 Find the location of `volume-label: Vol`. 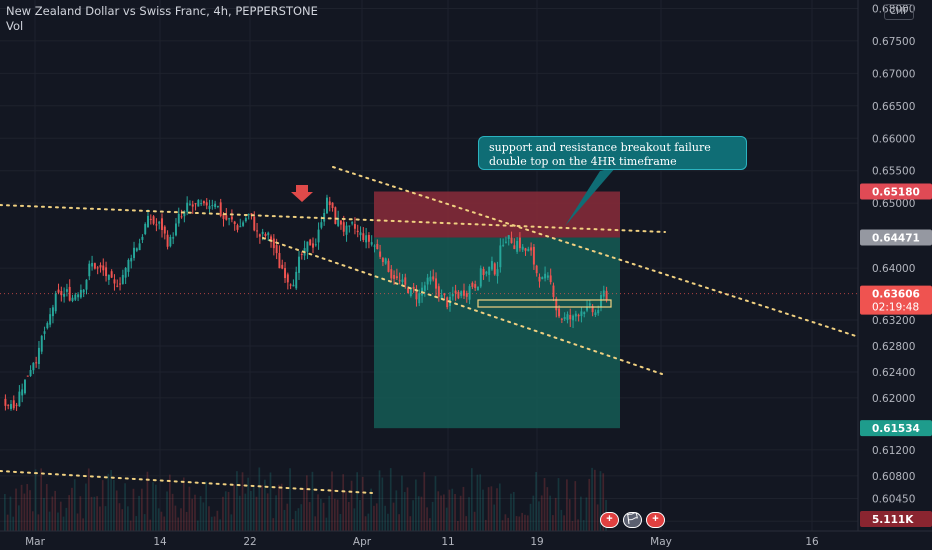

volume-label: Vol is located at coordinates (15, 26).